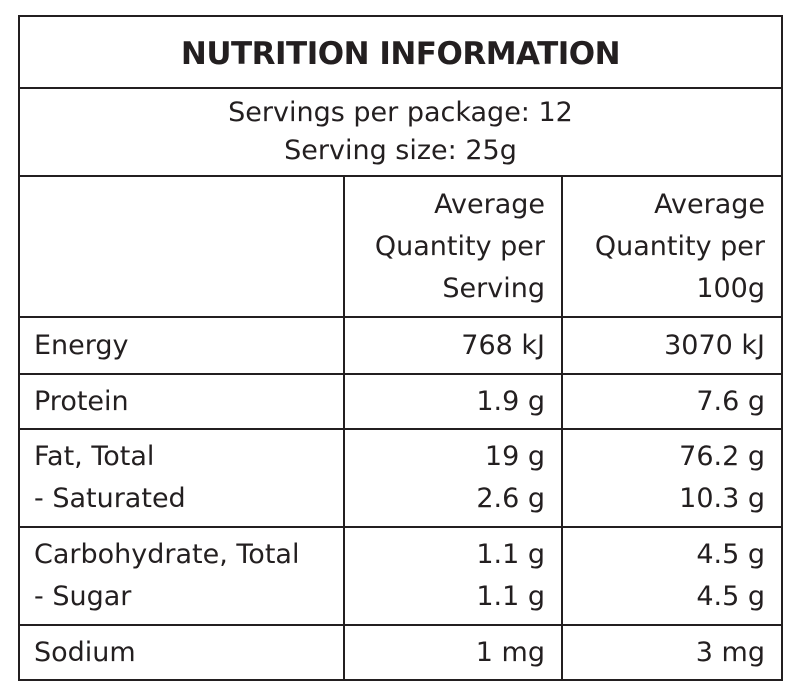  What do you see at coordinates (730, 401) in the screenshot?
I see `per-100g-value-line: 7.6 g` at bounding box center [730, 401].